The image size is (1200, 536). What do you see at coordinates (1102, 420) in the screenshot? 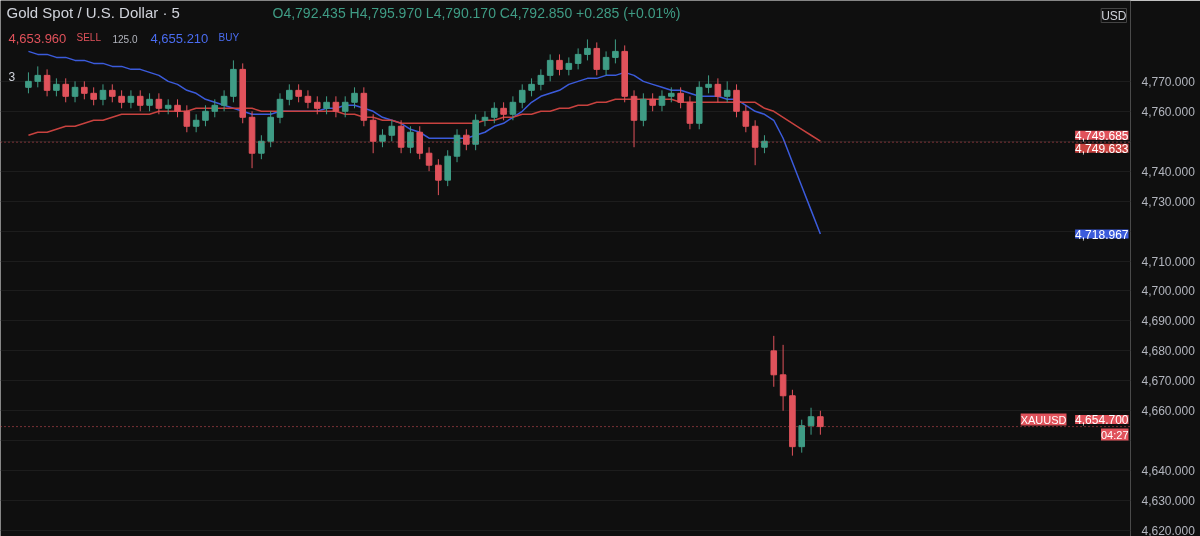
I see `ref-line-label: 4,654.700` at bounding box center [1102, 420].